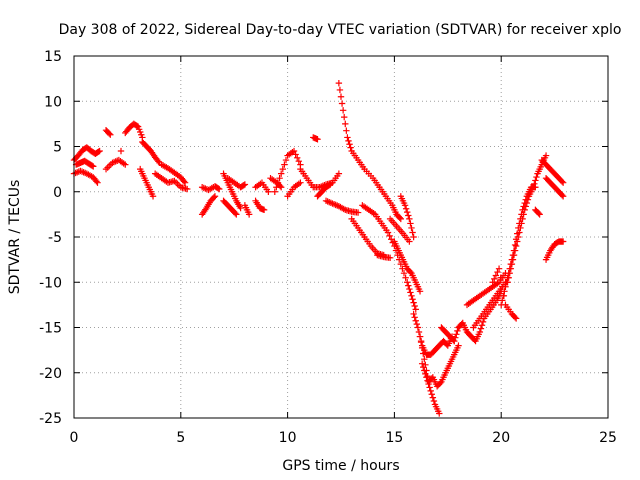 This screenshot has height=480, width=640. Describe the element at coordinates (340, 466) in the screenshot. I see `x-axis-label: GPS time / hours` at that location.